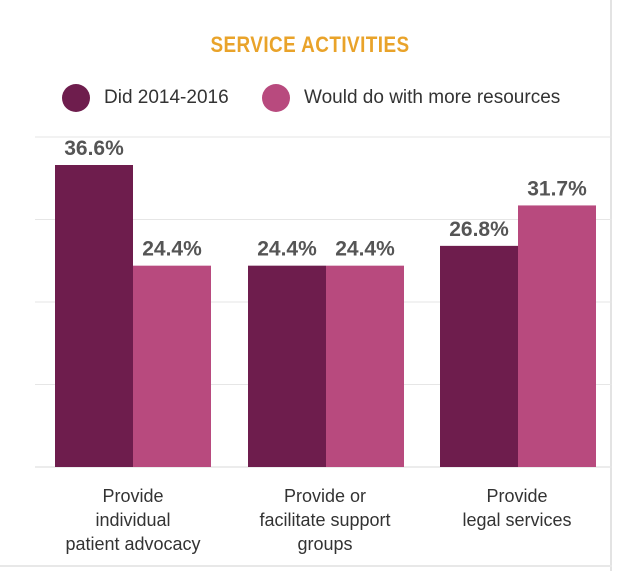 Image resolution: width=620 pixels, height=571 pixels. What do you see at coordinates (325, 520) in the screenshot?
I see `x-label-category-2: Provide or facilitate support groups` at bounding box center [325, 520].